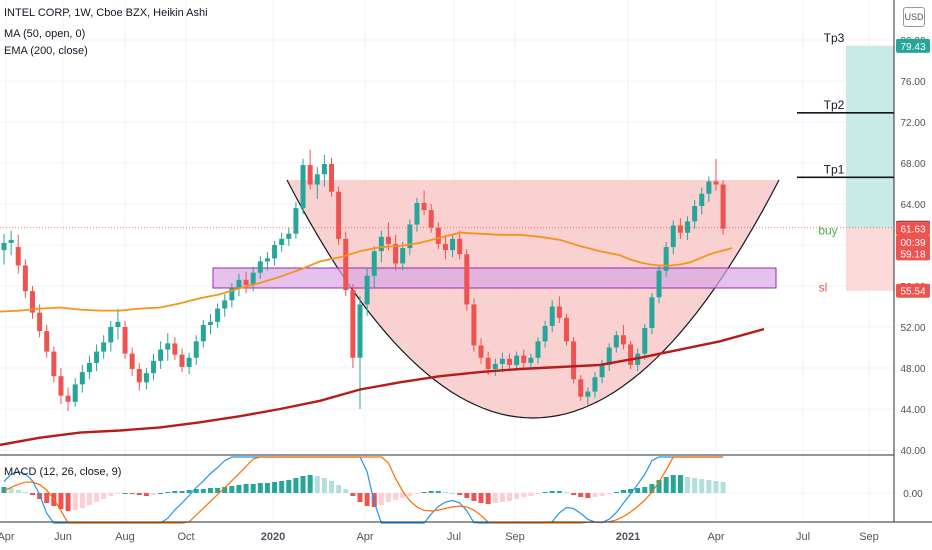 The height and width of the screenshot is (550, 932). I want to click on macd-legend: MACD (12, 26, close, 9), so click(63, 472).